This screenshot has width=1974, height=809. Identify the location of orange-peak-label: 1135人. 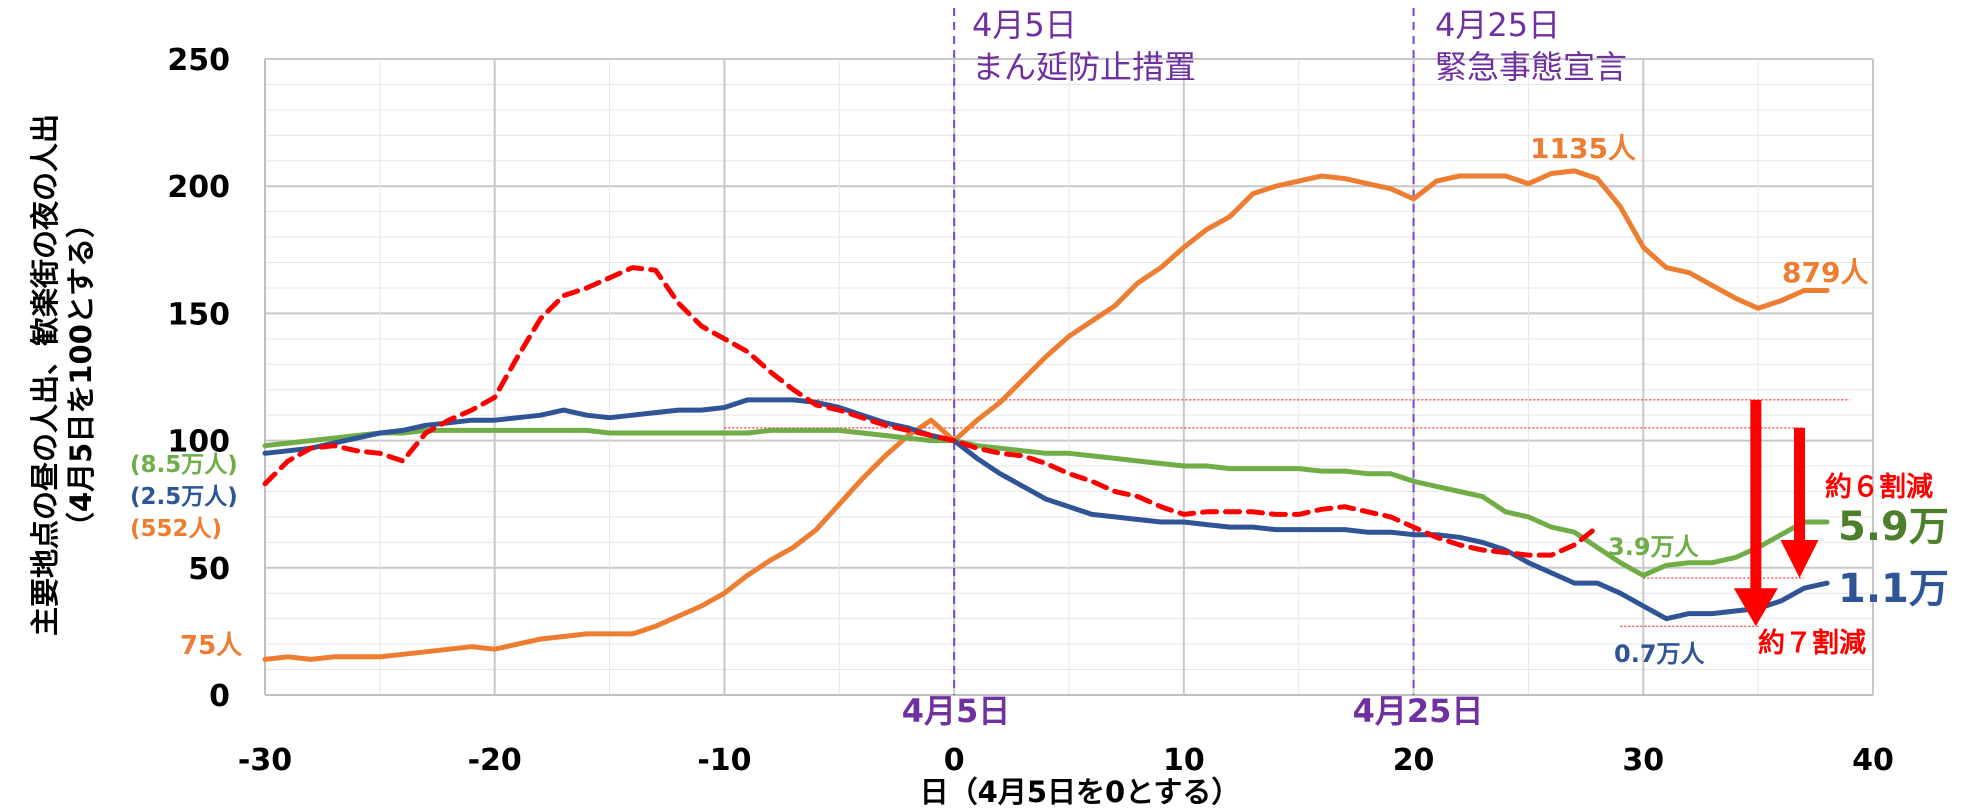
(1583, 148).